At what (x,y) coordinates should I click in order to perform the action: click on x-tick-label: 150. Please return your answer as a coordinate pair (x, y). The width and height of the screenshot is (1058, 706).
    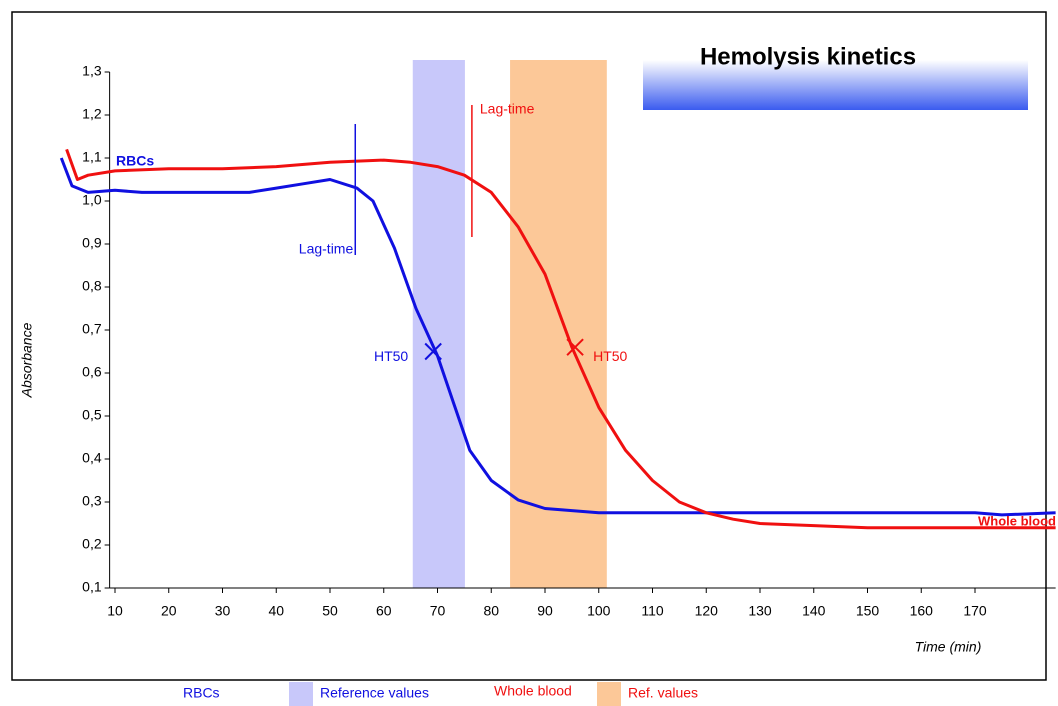
    Looking at the image, I should click on (868, 611).